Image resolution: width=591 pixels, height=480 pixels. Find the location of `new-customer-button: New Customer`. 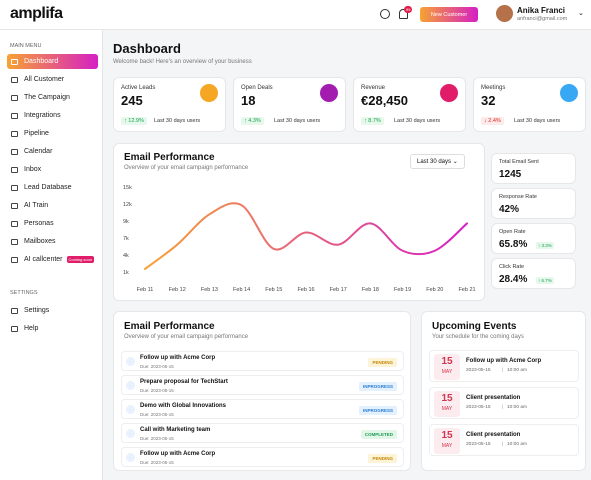

new-customer-button: New Customer is located at coordinates (449, 14).